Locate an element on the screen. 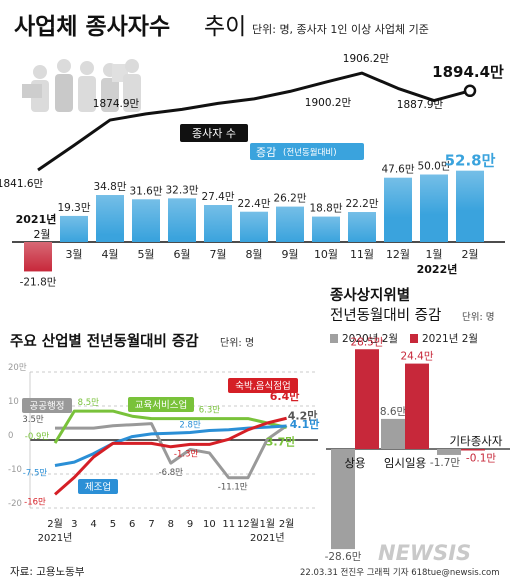 The height and width of the screenshot is (583, 520). x-label-10: 12월 is located at coordinates (398, 254).